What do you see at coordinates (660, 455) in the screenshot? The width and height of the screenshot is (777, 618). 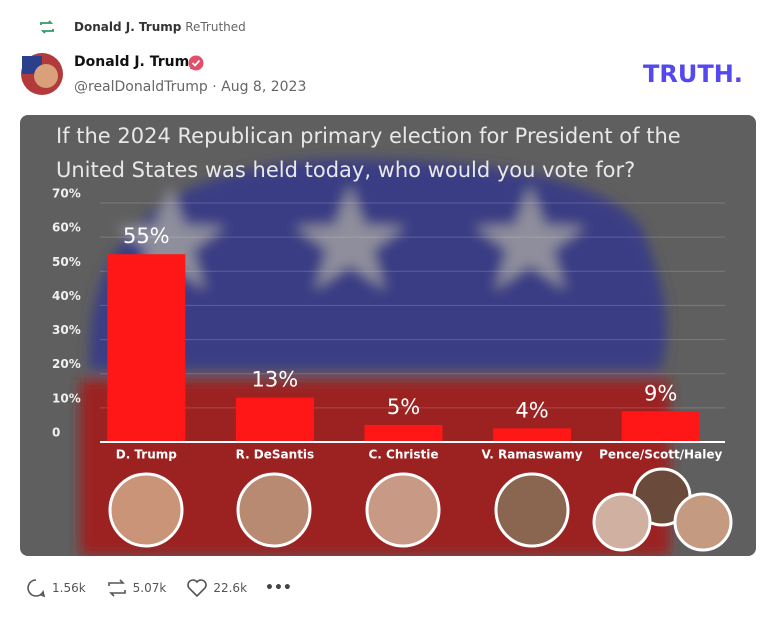 I see `x-tick-label: Pence/Scott/Haley` at bounding box center [660, 455].